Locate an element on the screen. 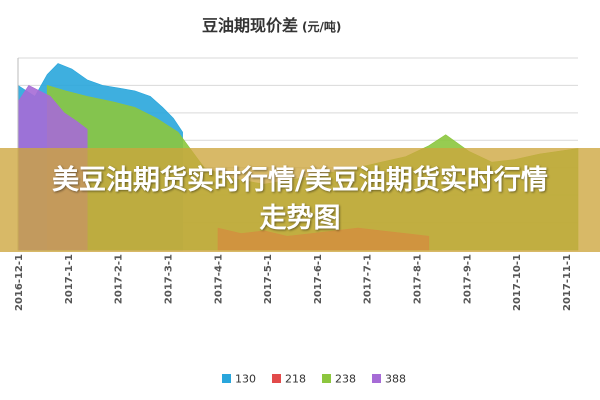 Image resolution: width=600 pixels, height=400 pixels. chart-title-group: 豆油期现价差 (元/吨) is located at coordinates (271, 25).